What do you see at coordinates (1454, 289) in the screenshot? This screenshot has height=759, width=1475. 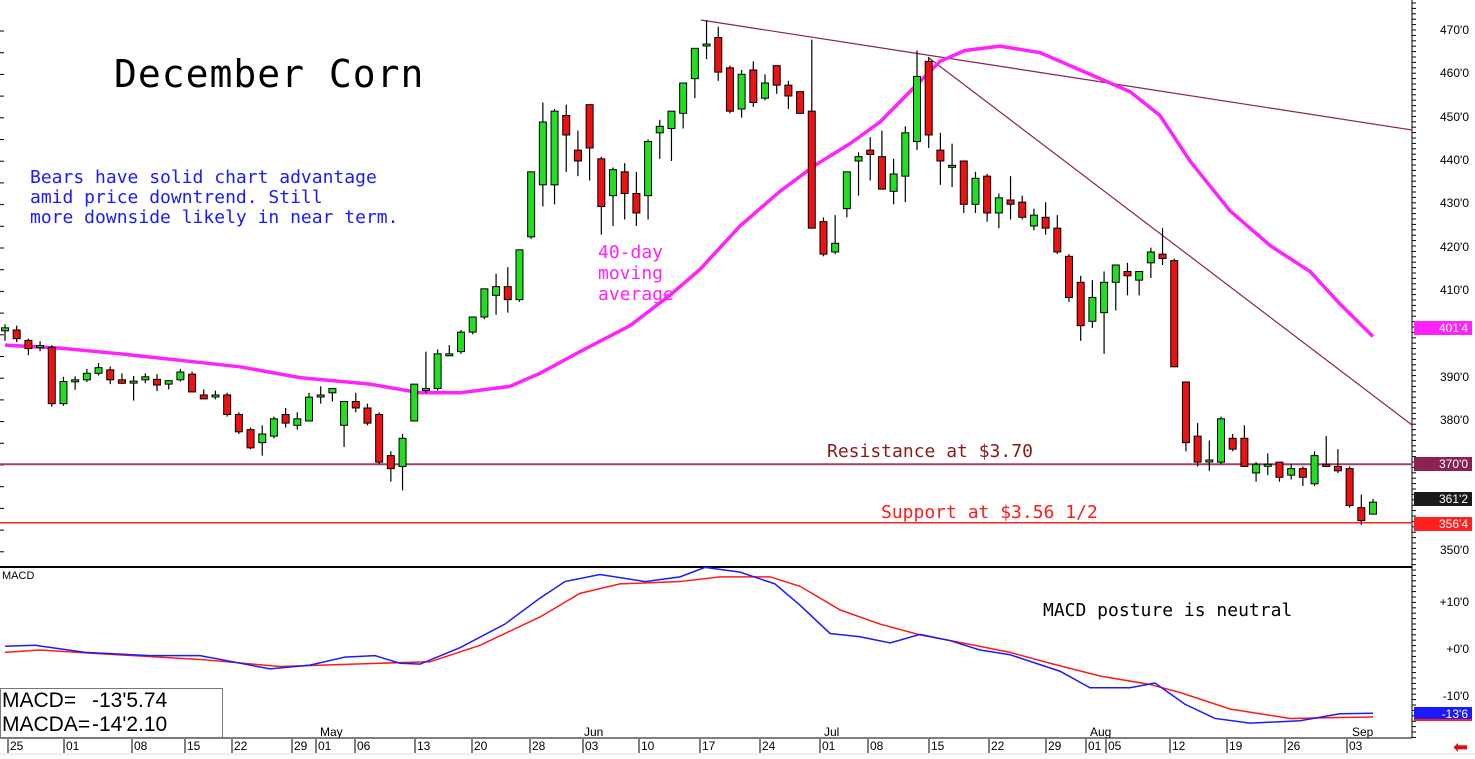 I see `price-axis-label: 410'0` at bounding box center [1454, 289].